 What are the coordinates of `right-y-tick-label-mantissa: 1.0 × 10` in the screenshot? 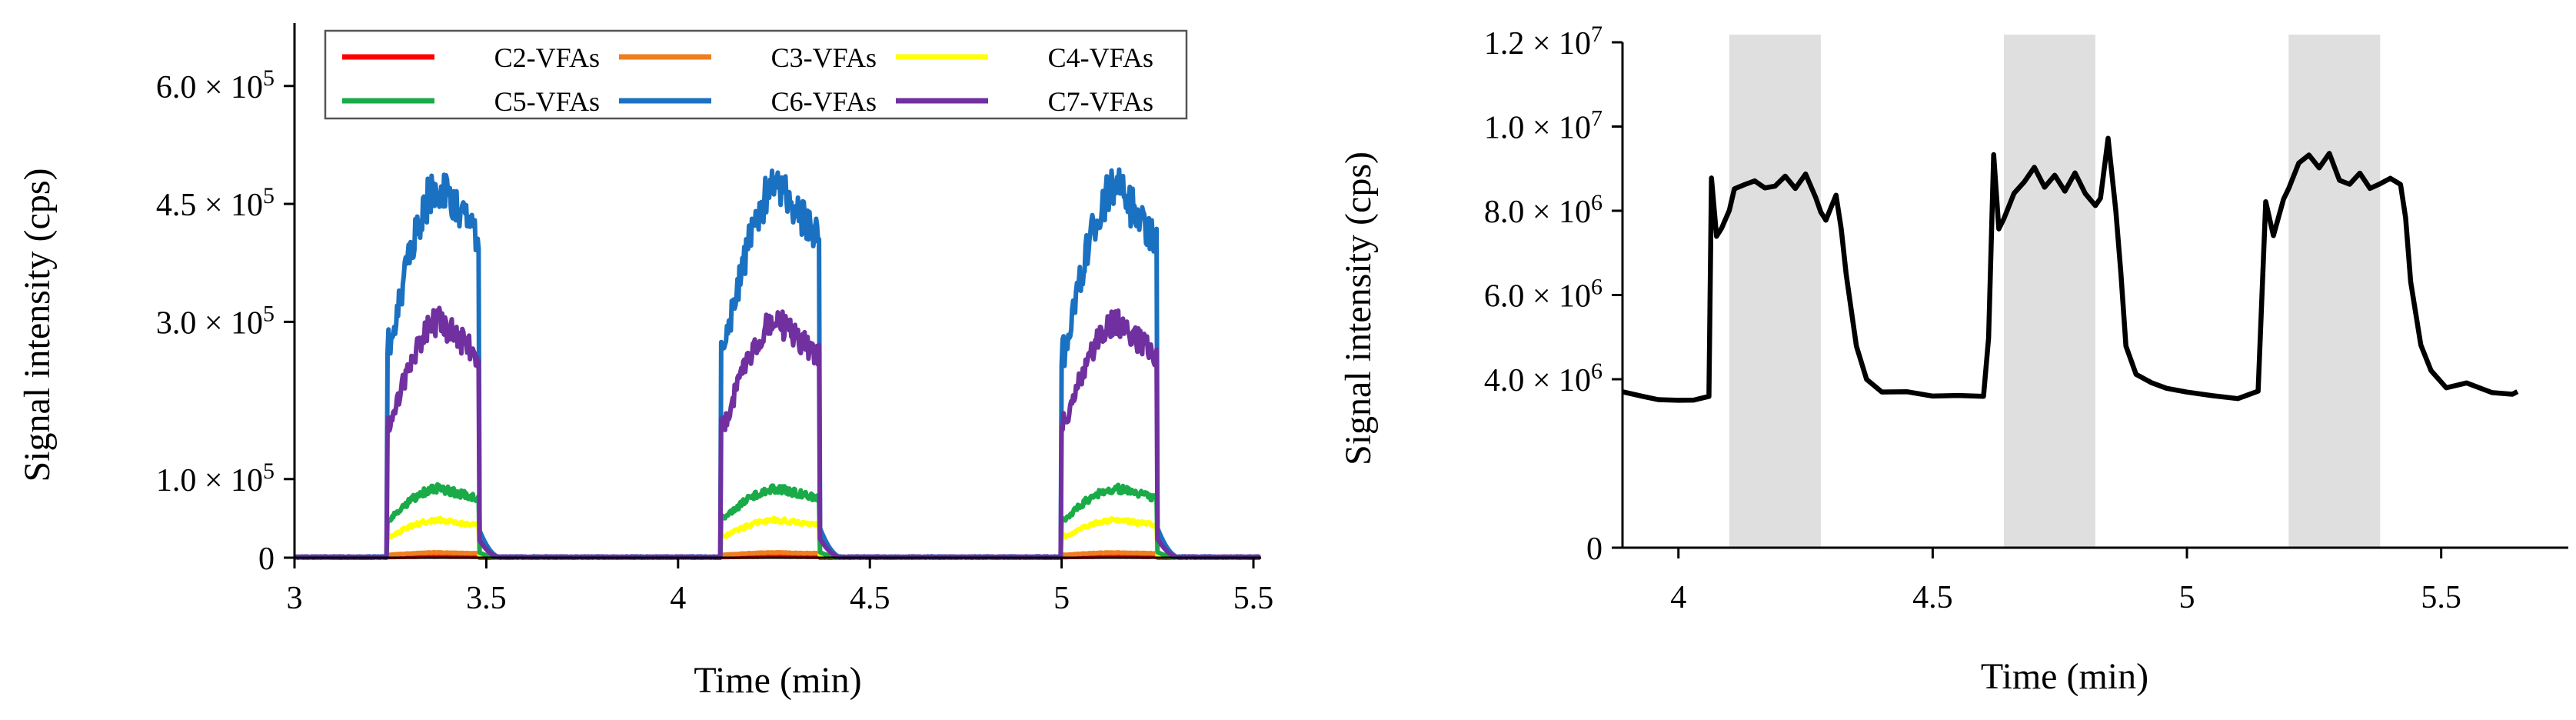 It's located at (1537, 129).